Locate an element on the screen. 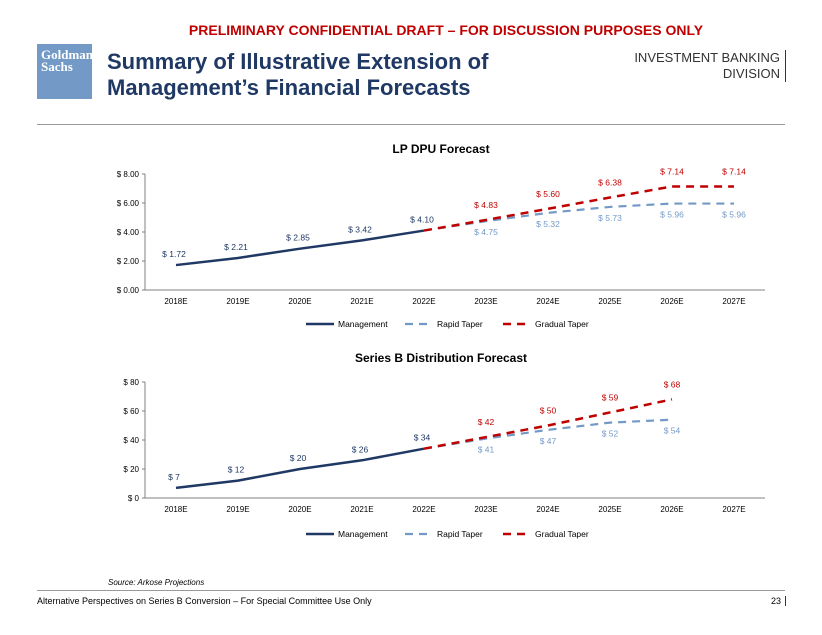  gradual-data-label: $ 5.60 is located at coordinates (548, 194).